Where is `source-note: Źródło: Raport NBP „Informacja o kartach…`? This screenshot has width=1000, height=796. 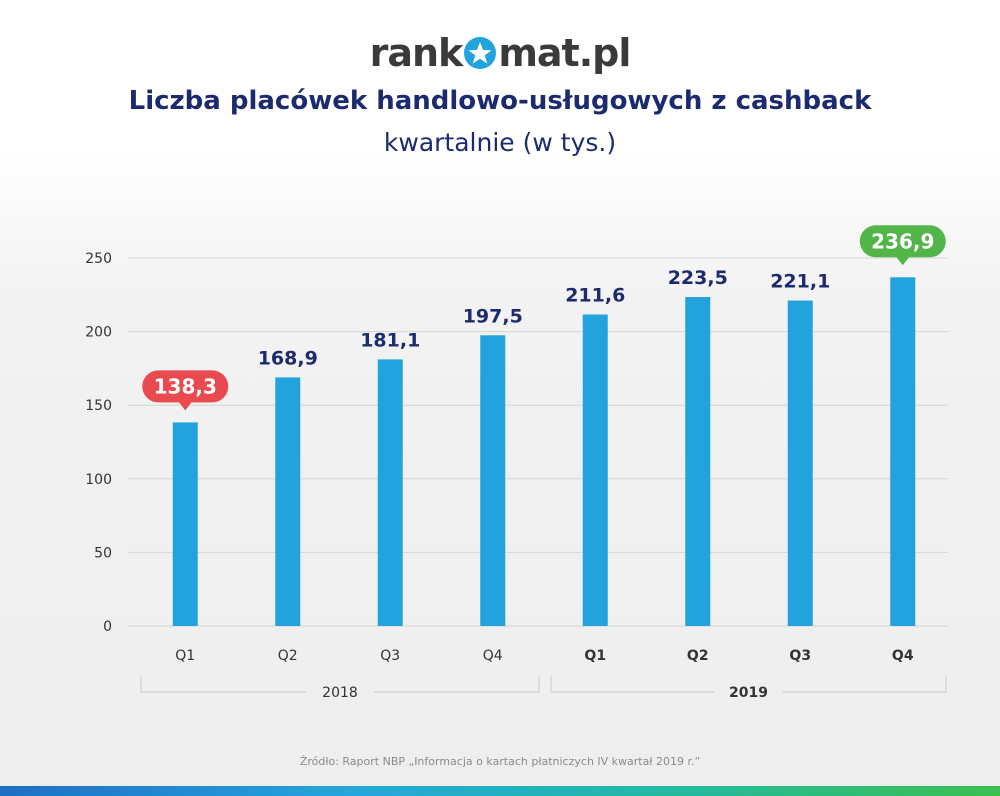 source-note: Źródło: Raport NBP „Informacja o kartach… is located at coordinates (500, 761).